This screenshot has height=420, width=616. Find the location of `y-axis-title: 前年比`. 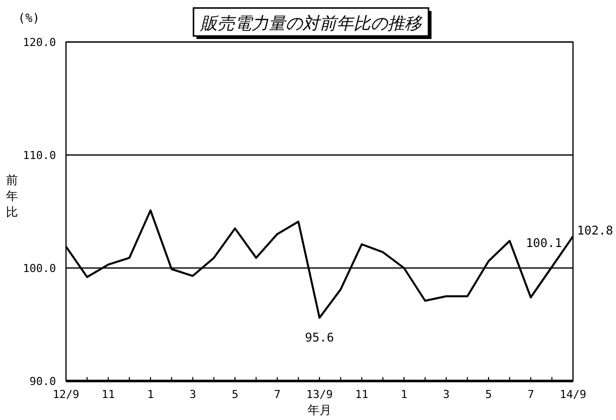

y-axis-title: 前年比 is located at coordinates (12, 196).